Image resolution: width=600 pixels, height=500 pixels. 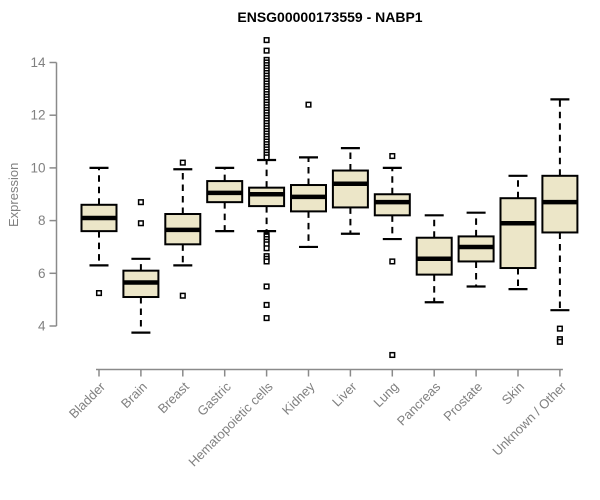 What do you see at coordinates (42, 220) in the screenshot?
I see `y-tick-label: 8` at bounding box center [42, 220].